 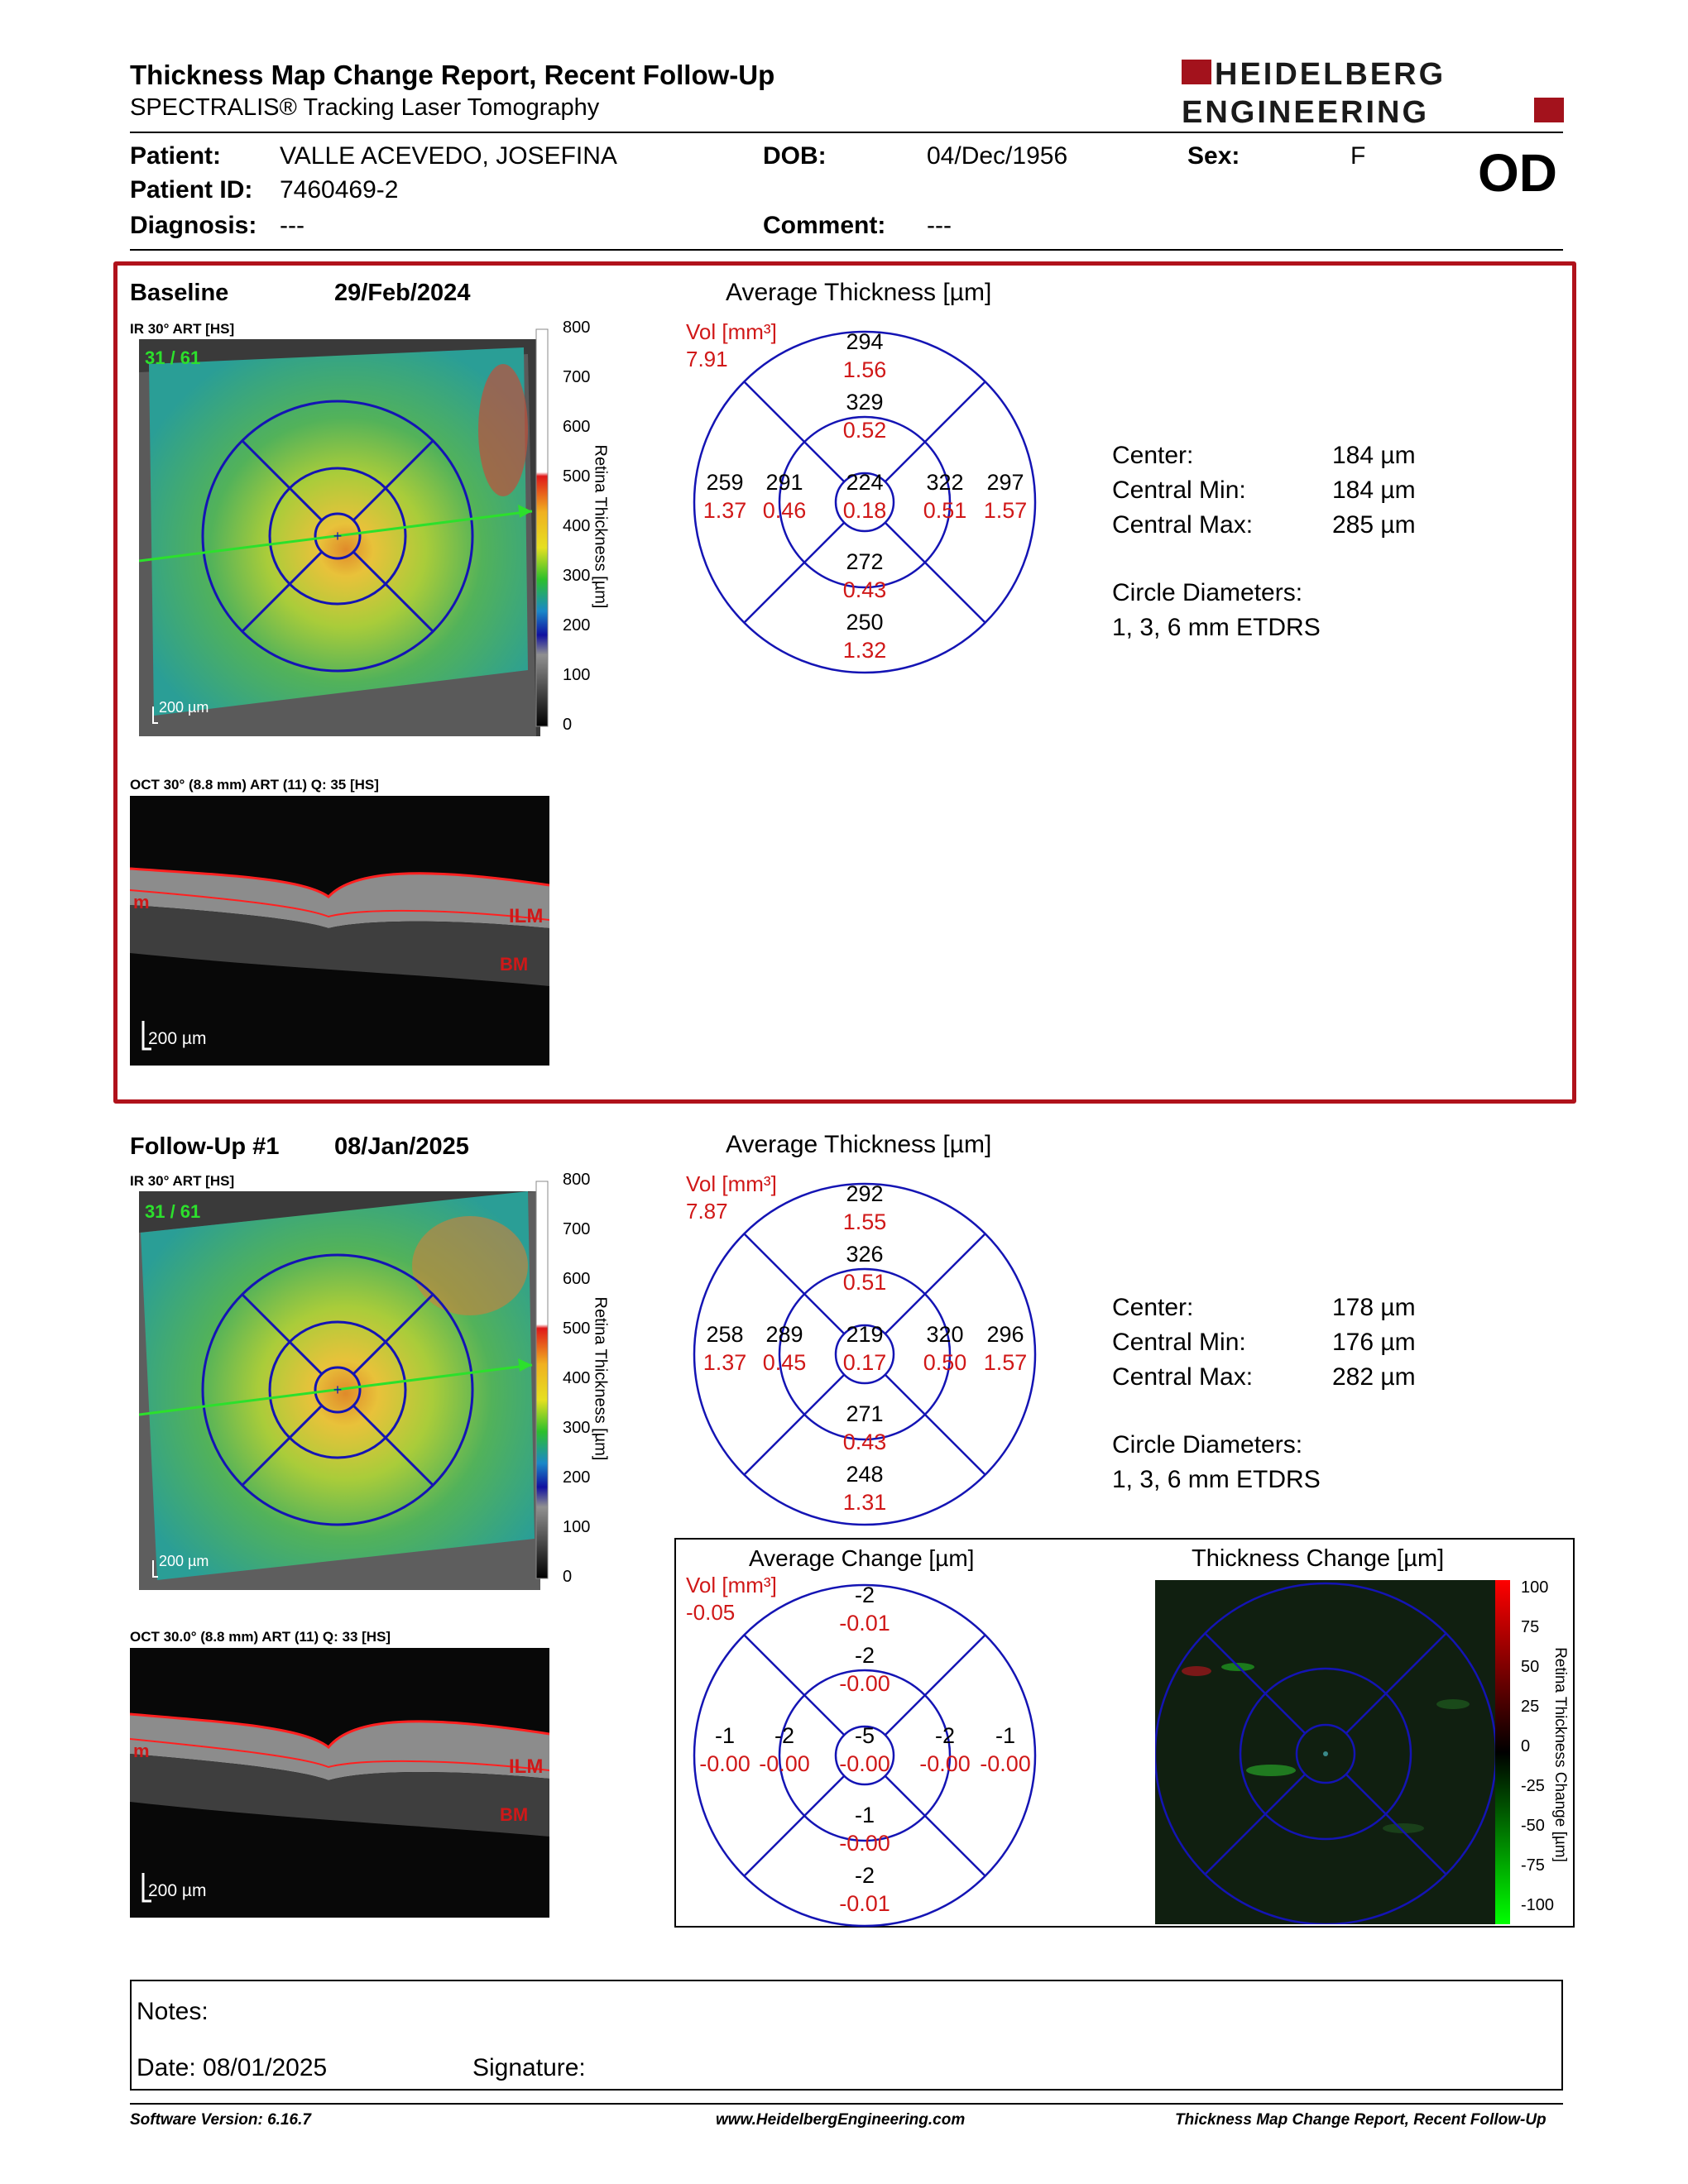 What do you see at coordinates (173, 2011) in the screenshot?
I see `notes-label: Notes:` at bounding box center [173, 2011].